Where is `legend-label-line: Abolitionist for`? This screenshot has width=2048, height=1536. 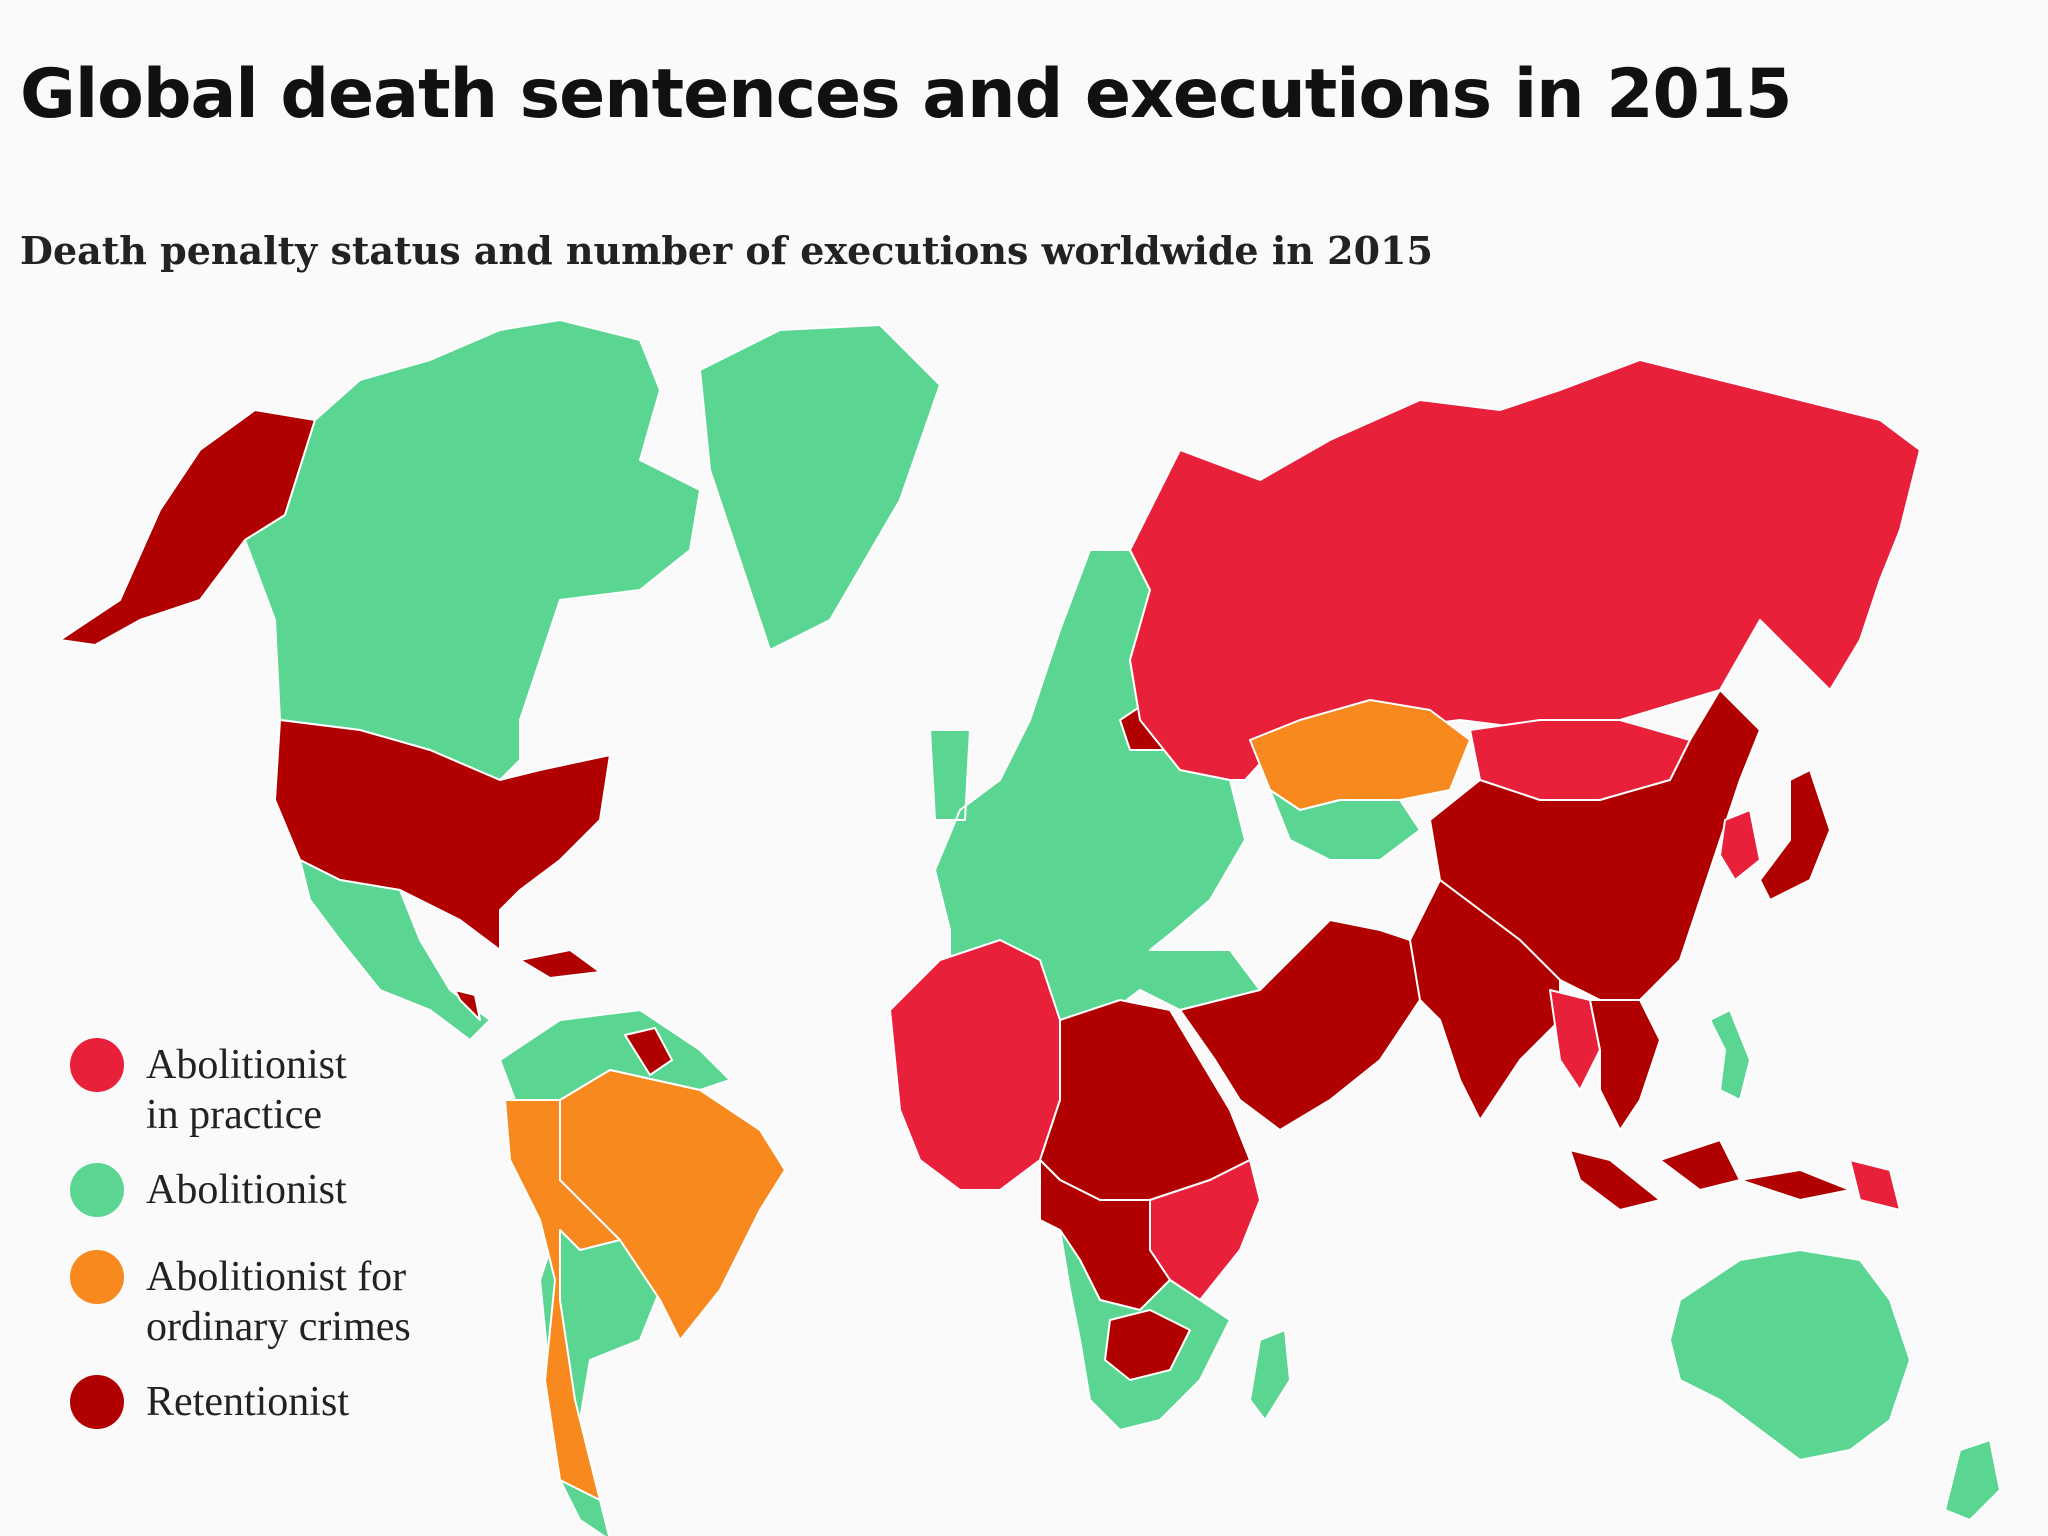 legend-label-line: Abolitionist for is located at coordinates (276, 1277).